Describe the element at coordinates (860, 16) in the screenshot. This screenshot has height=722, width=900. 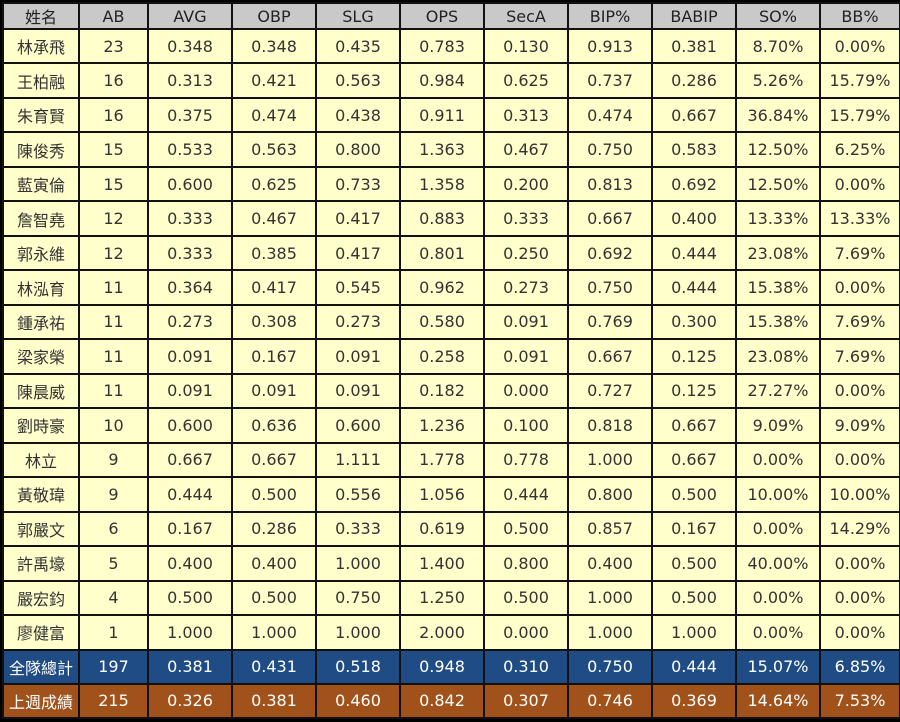
I see `col-header-bb: BB%` at that location.